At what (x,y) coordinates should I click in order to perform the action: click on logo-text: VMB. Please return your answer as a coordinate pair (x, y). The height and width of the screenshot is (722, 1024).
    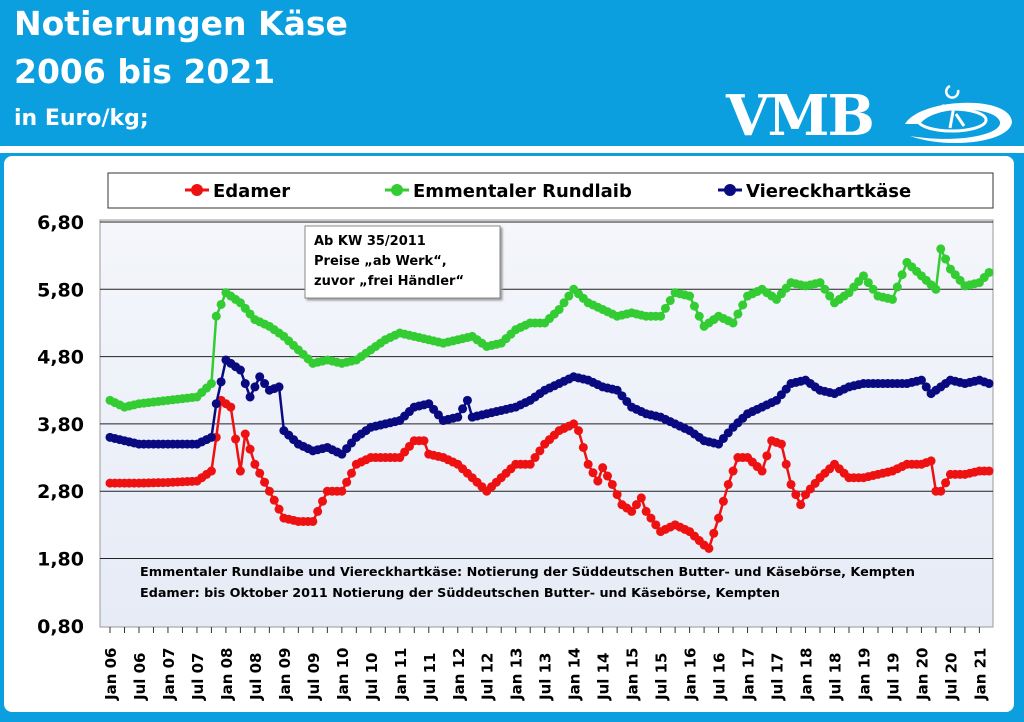
    Looking at the image, I should click on (800, 116).